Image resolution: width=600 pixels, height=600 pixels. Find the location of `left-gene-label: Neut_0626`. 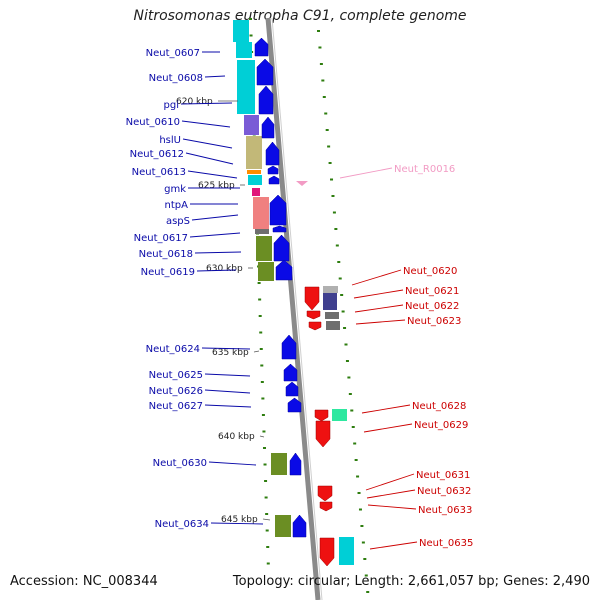

left-gene-label: Neut_0626 is located at coordinates (176, 391).